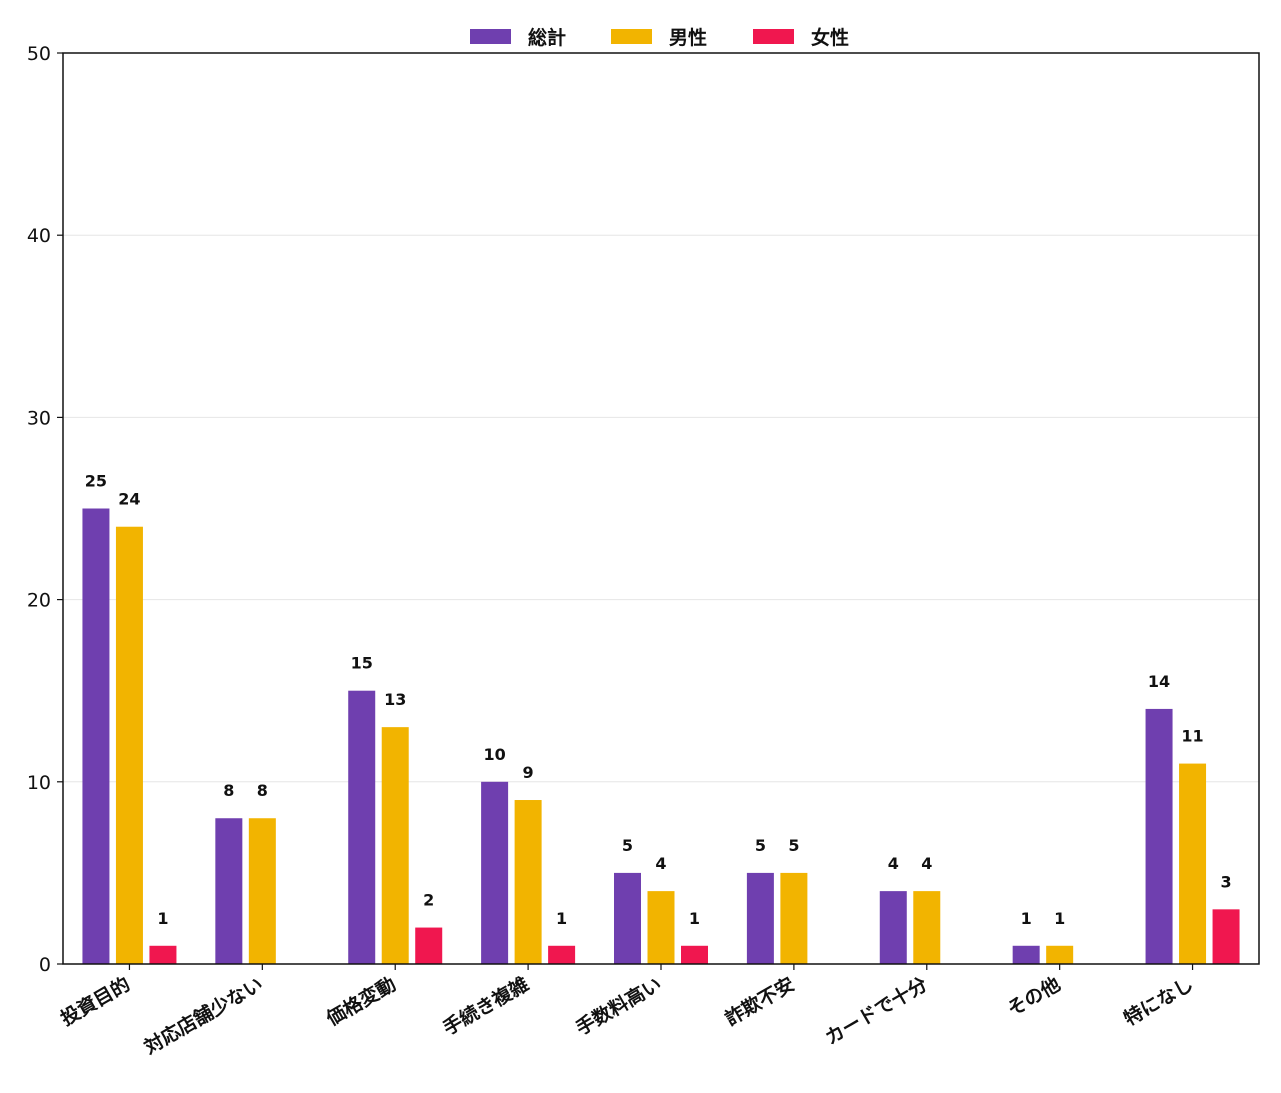 The width and height of the screenshot is (1281, 1093). I want to click on data-label: 24, so click(129, 499).